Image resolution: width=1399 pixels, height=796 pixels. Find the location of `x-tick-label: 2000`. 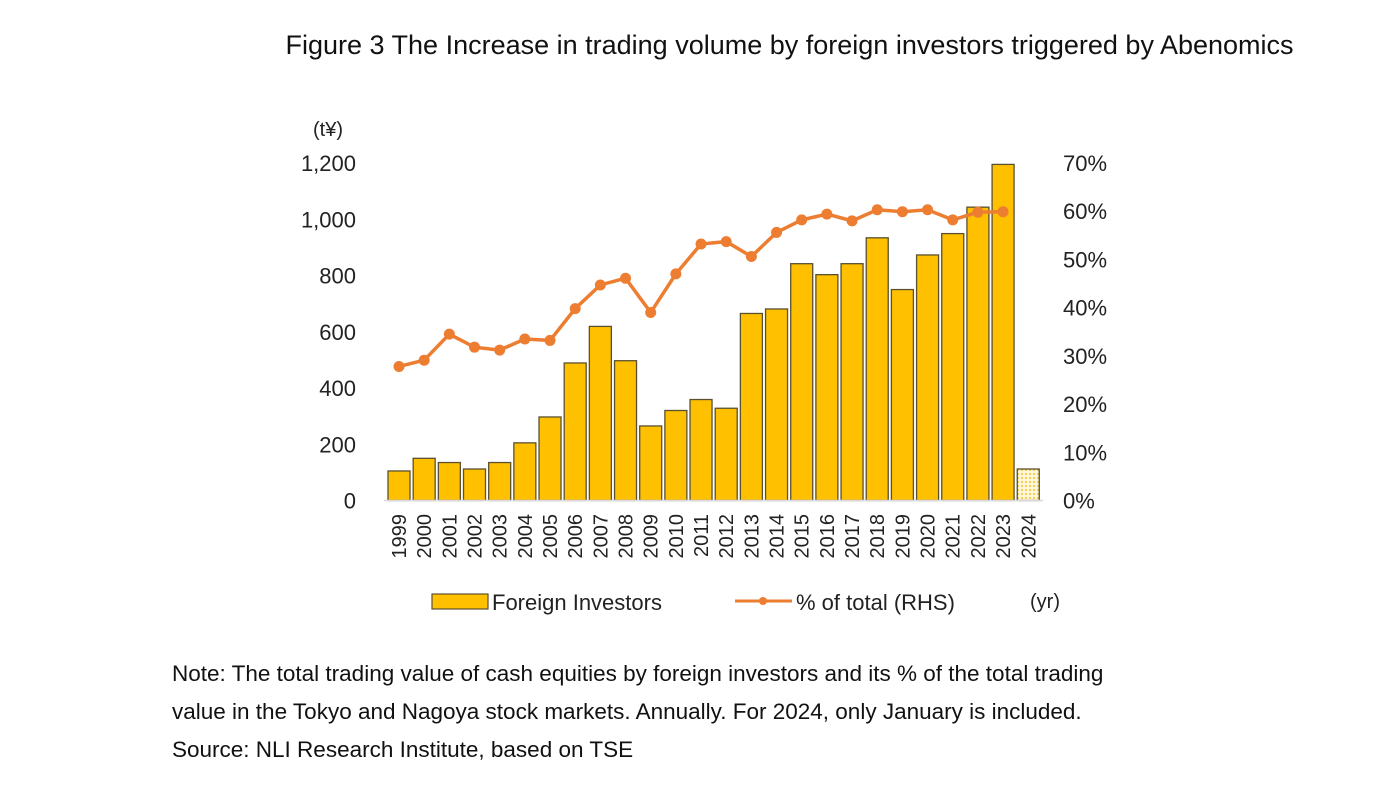

x-tick-label: 2000 is located at coordinates (425, 536).